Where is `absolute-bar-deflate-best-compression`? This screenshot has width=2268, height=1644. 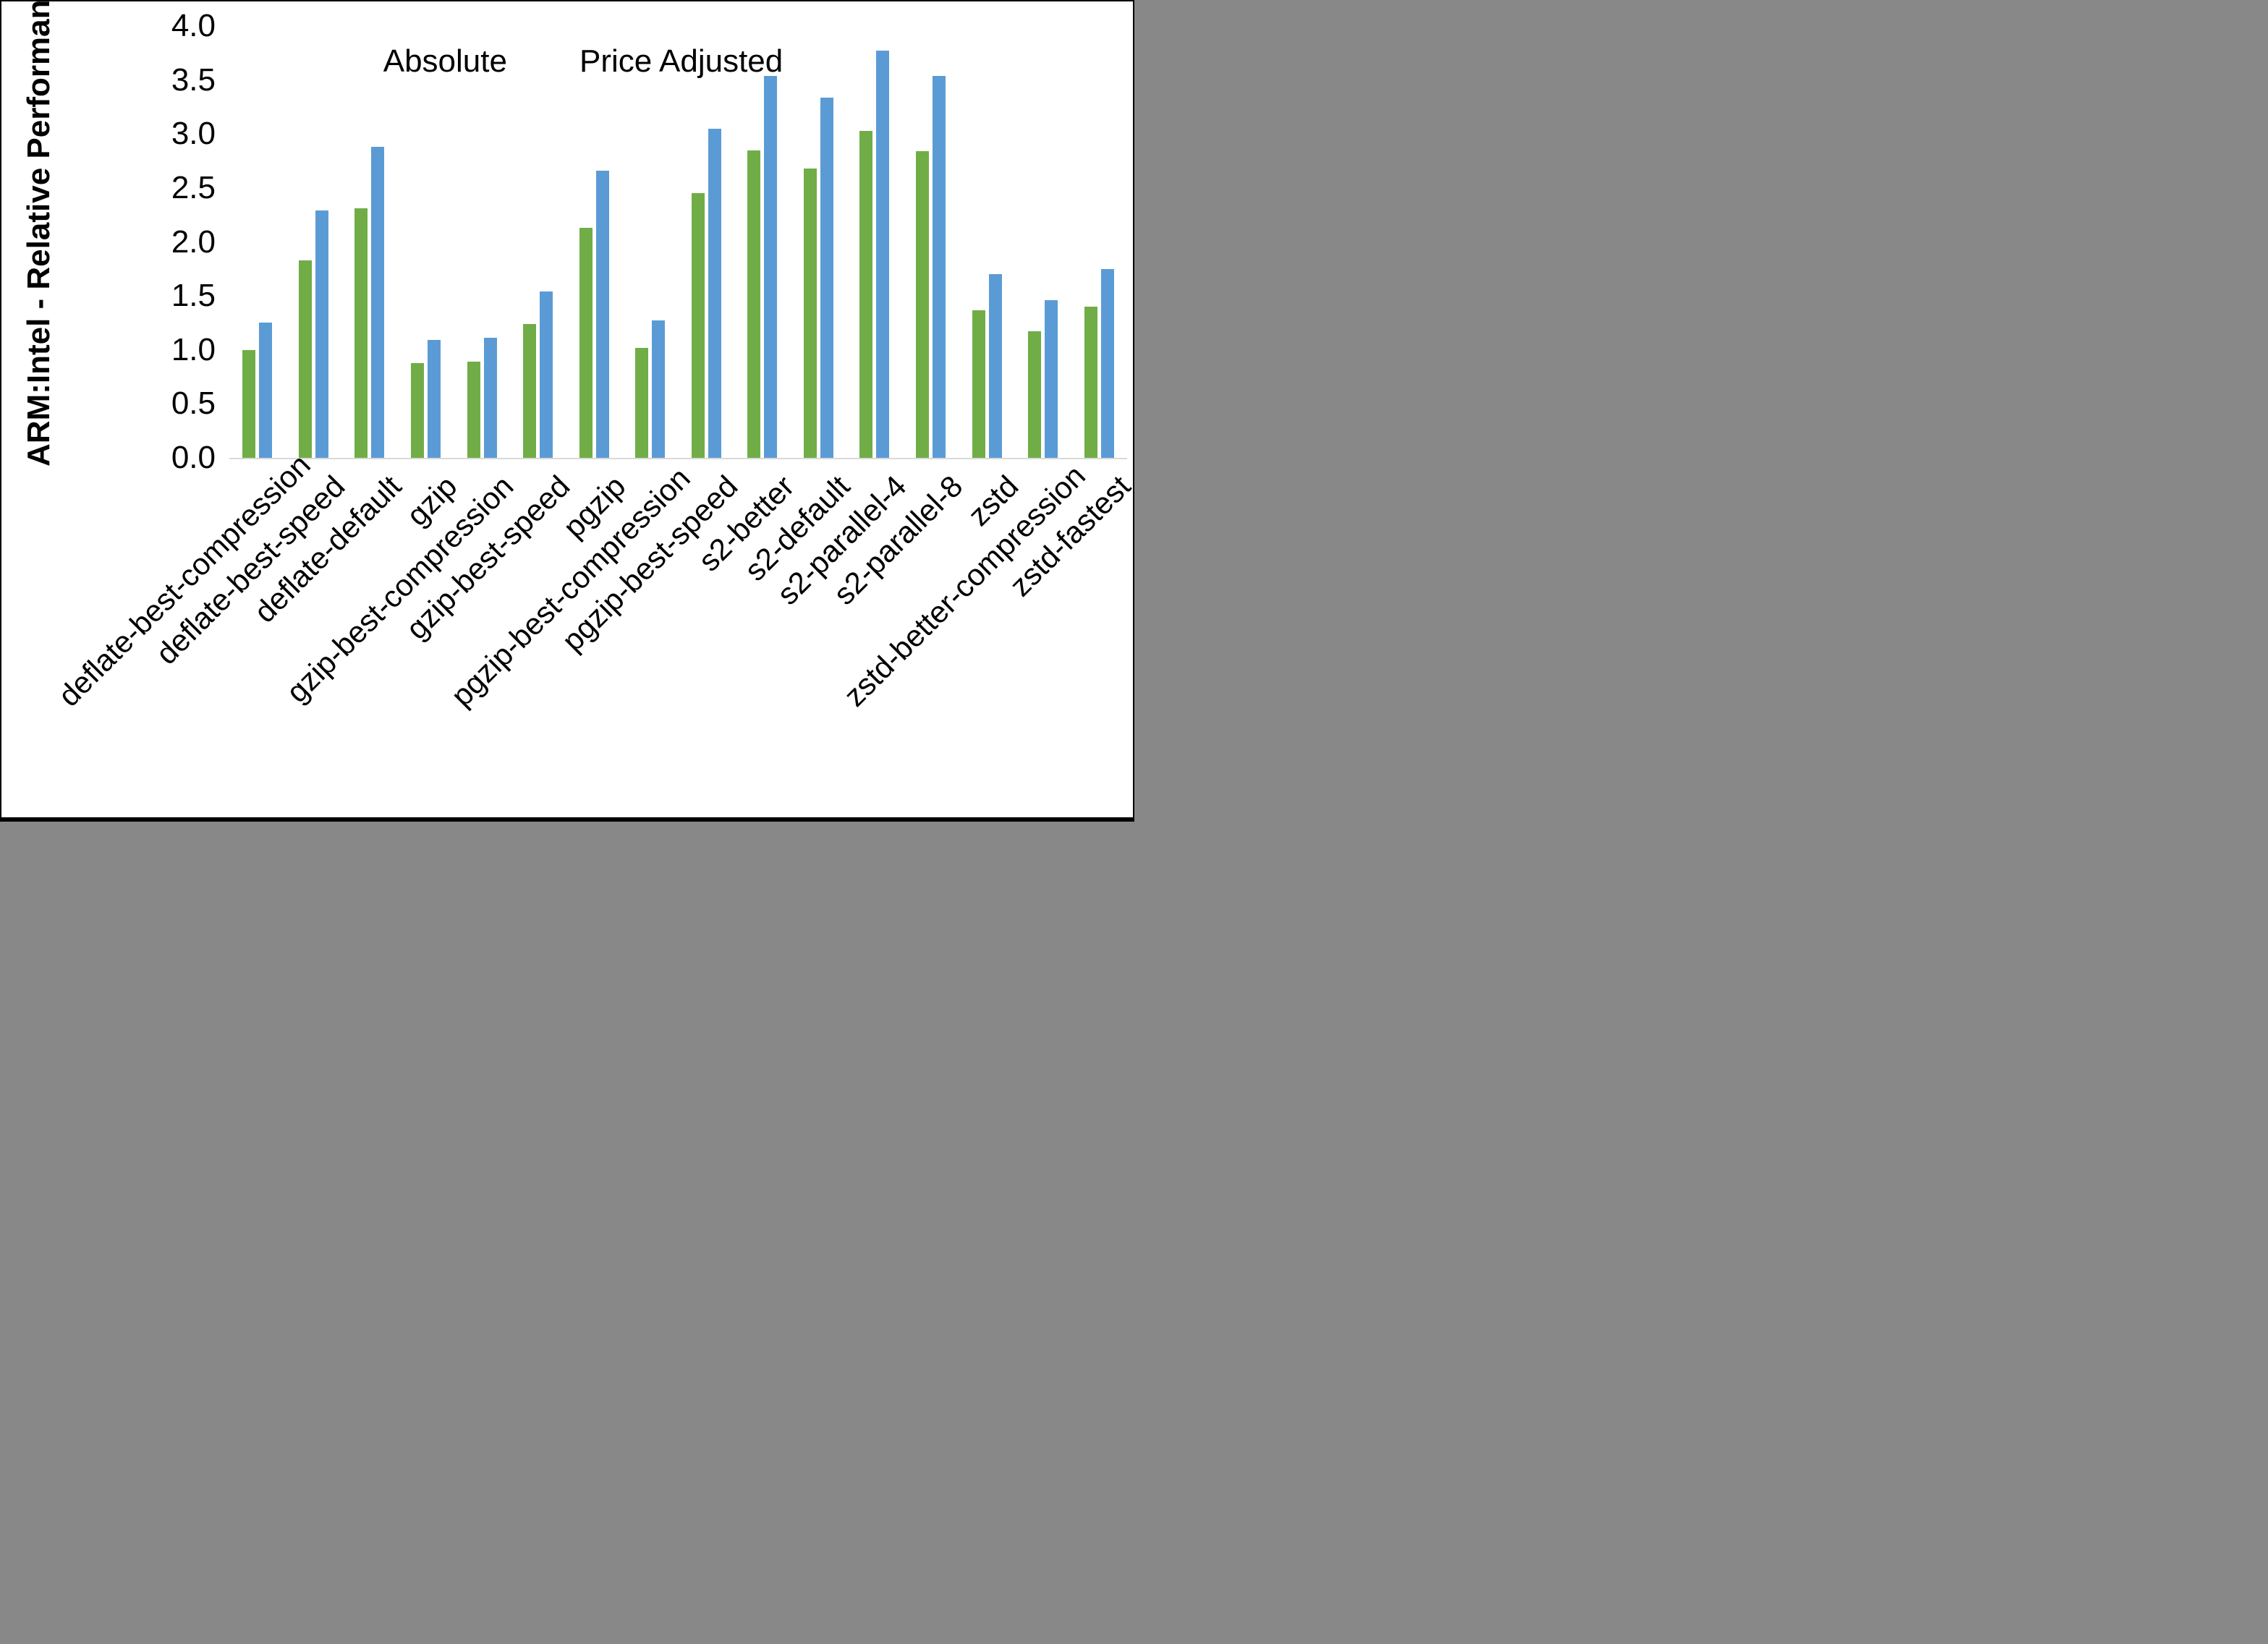
absolute-bar-deflate-best-compression is located at coordinates (249, 404).